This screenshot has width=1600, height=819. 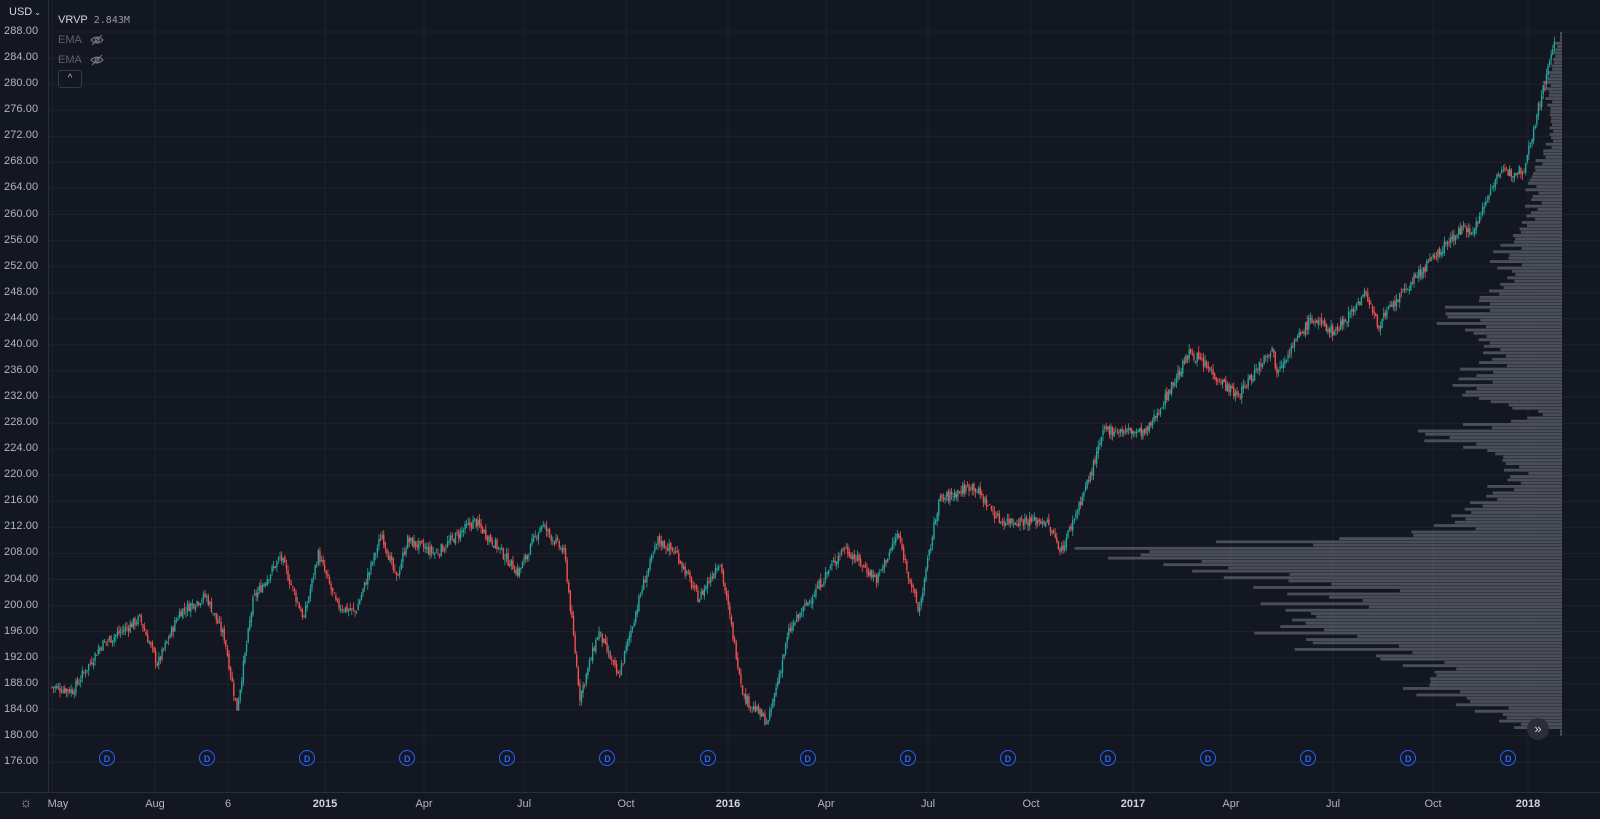 I want to click on y-tick-label: 268.00, so click(x=21, y=161).